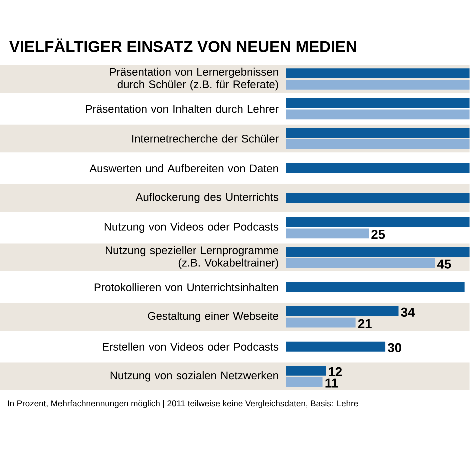 The image size is (474, 459). Describe the element at coordinates (183, 404) in the screenshot. I see `text: In Prozent, Mehrfachnennungen möglich | 2011 teilweise keine Vergleichsdaten, Basis: Lehre` at that location.